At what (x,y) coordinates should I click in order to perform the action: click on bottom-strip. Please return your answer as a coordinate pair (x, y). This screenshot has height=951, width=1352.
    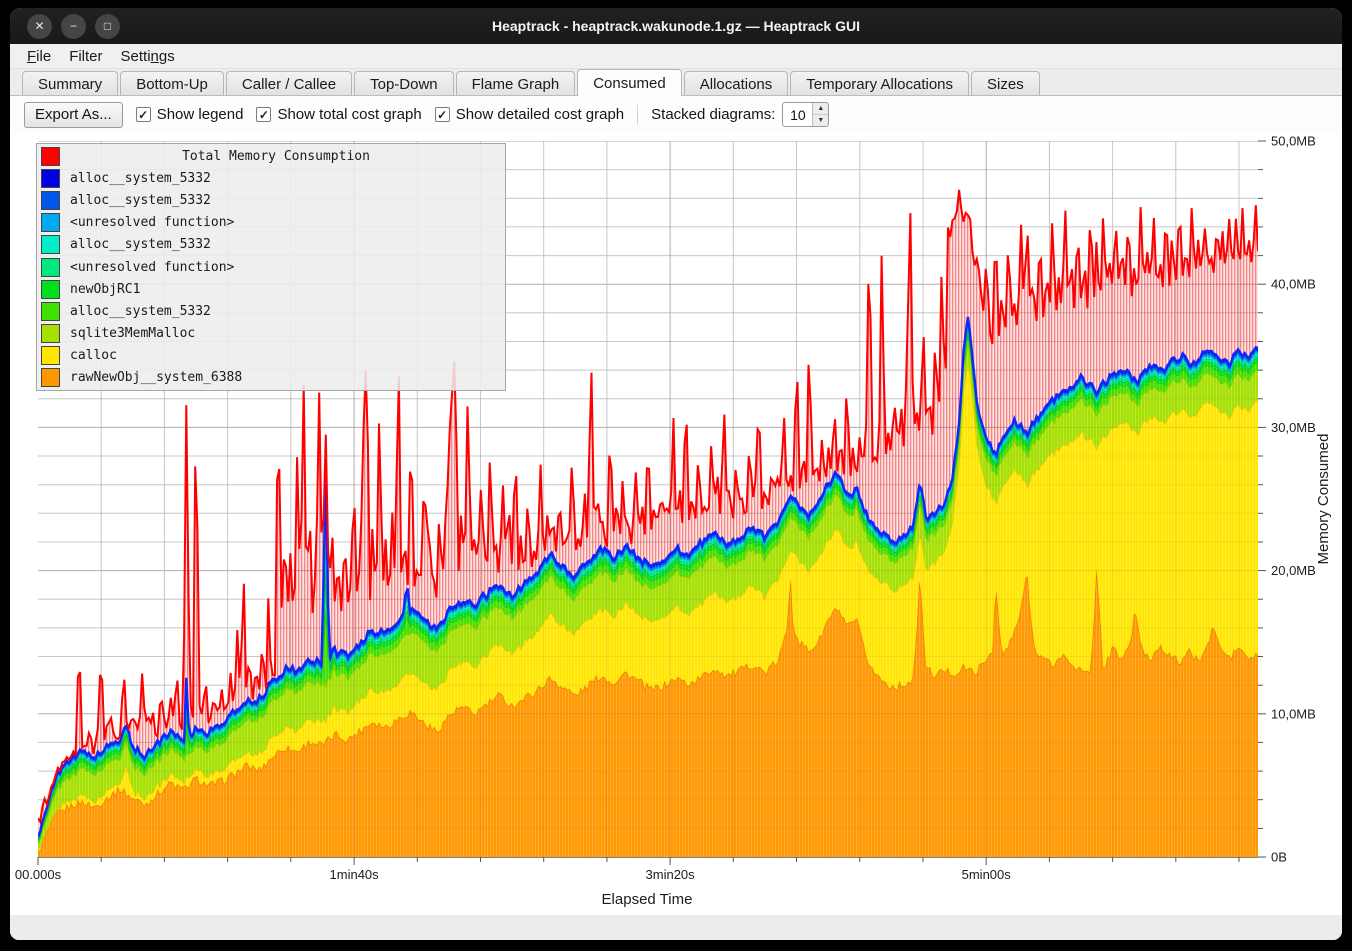
    Looking at the image, I should click on (676, 927).